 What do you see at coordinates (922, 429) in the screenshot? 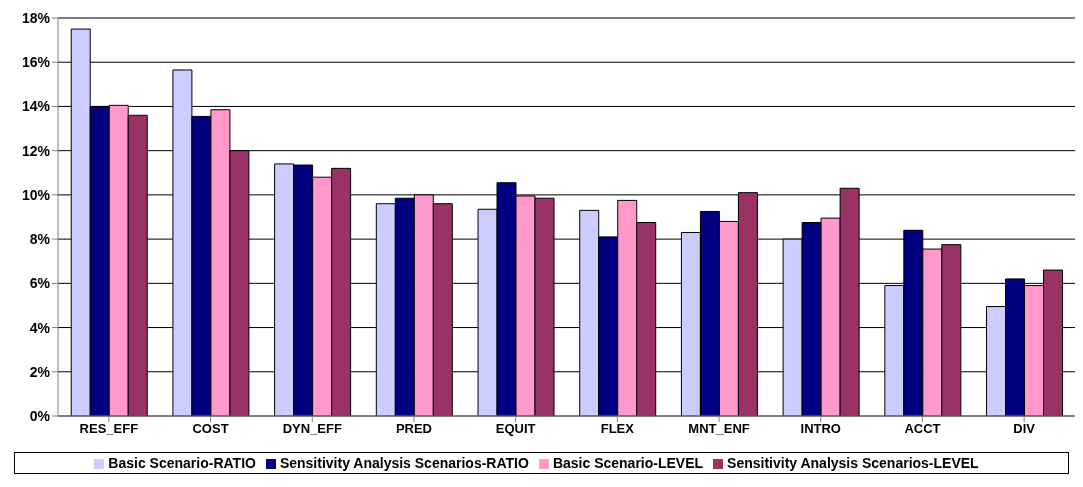
I see `x-tick-label: ACCT` at bounding box center [922, 429].